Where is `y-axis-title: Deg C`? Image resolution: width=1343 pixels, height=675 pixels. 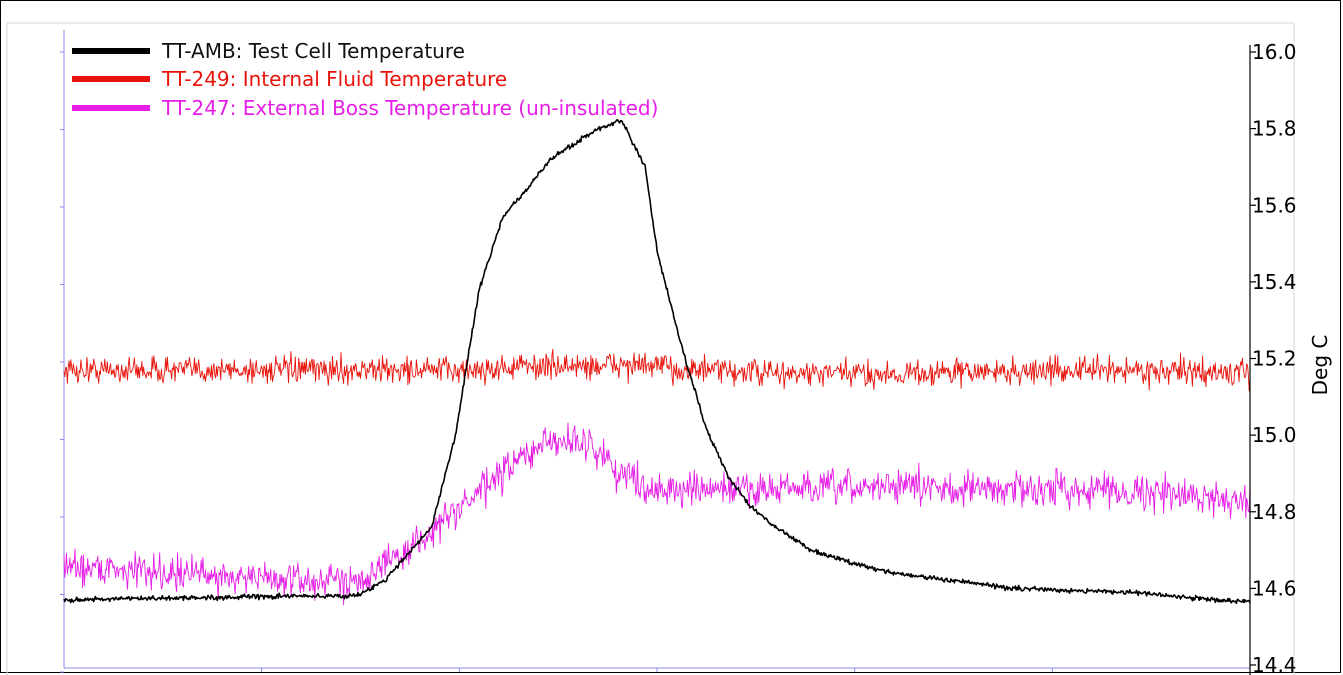
y-axis-title: Deg C is located at coordinates (1320, 365).